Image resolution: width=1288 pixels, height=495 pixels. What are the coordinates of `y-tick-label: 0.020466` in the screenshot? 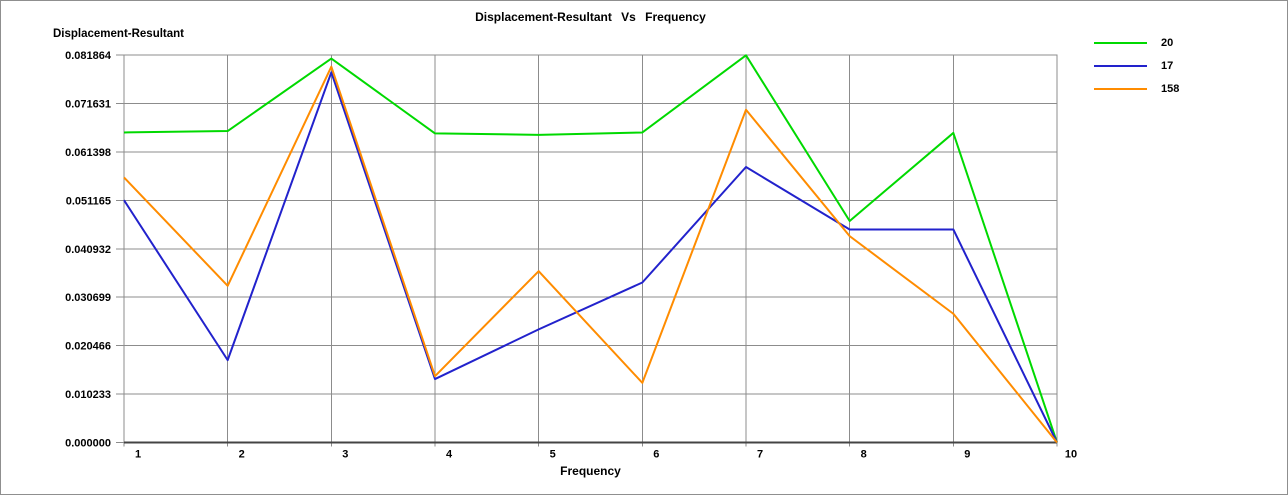 It's located at (88, 347).